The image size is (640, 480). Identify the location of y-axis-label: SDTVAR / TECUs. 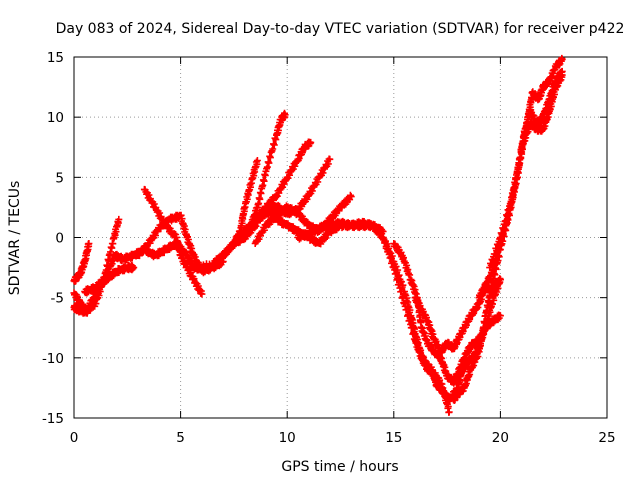
(15, 238).